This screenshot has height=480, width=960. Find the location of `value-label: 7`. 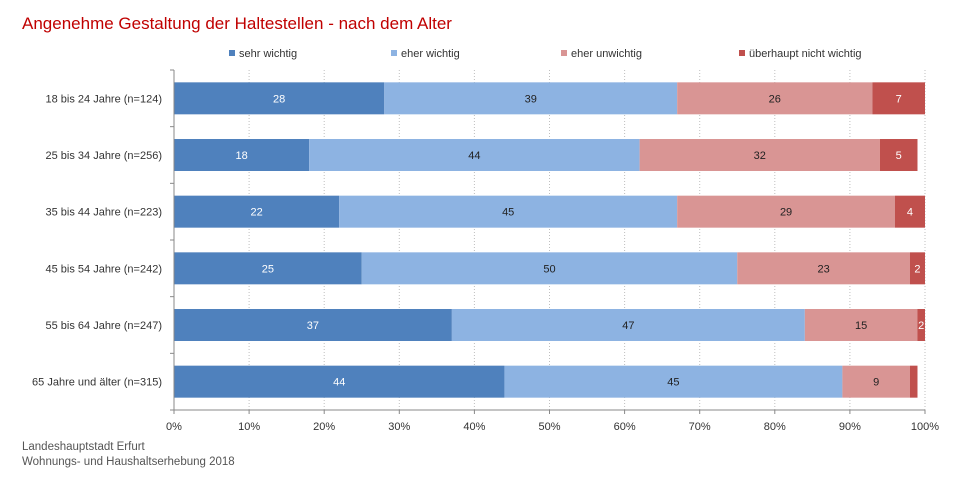

value-label: 7 is located at coordinates (899, 99).